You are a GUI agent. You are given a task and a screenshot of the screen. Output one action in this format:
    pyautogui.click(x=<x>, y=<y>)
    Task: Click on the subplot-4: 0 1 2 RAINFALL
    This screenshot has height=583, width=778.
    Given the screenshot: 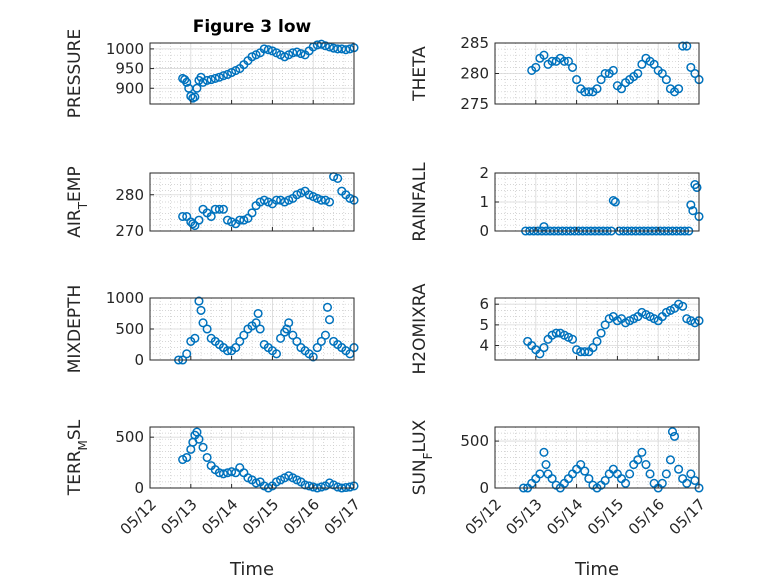 What is the action you would take?
    pyautogui.click(x=557, y=202)
    